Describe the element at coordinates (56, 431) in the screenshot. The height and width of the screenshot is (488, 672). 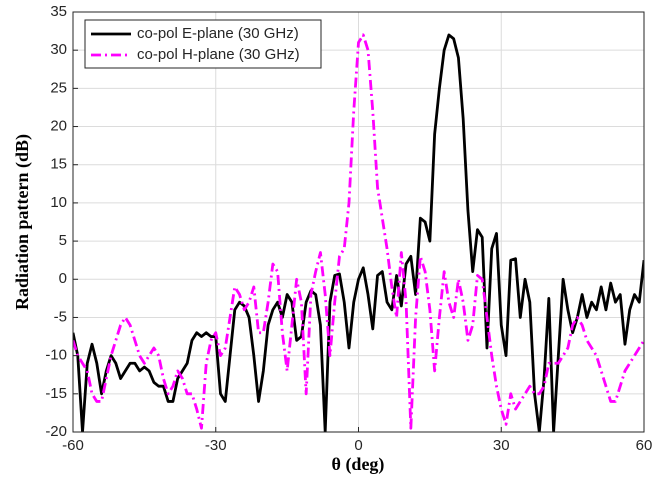
I see `y-tick-label: -20` at that location.